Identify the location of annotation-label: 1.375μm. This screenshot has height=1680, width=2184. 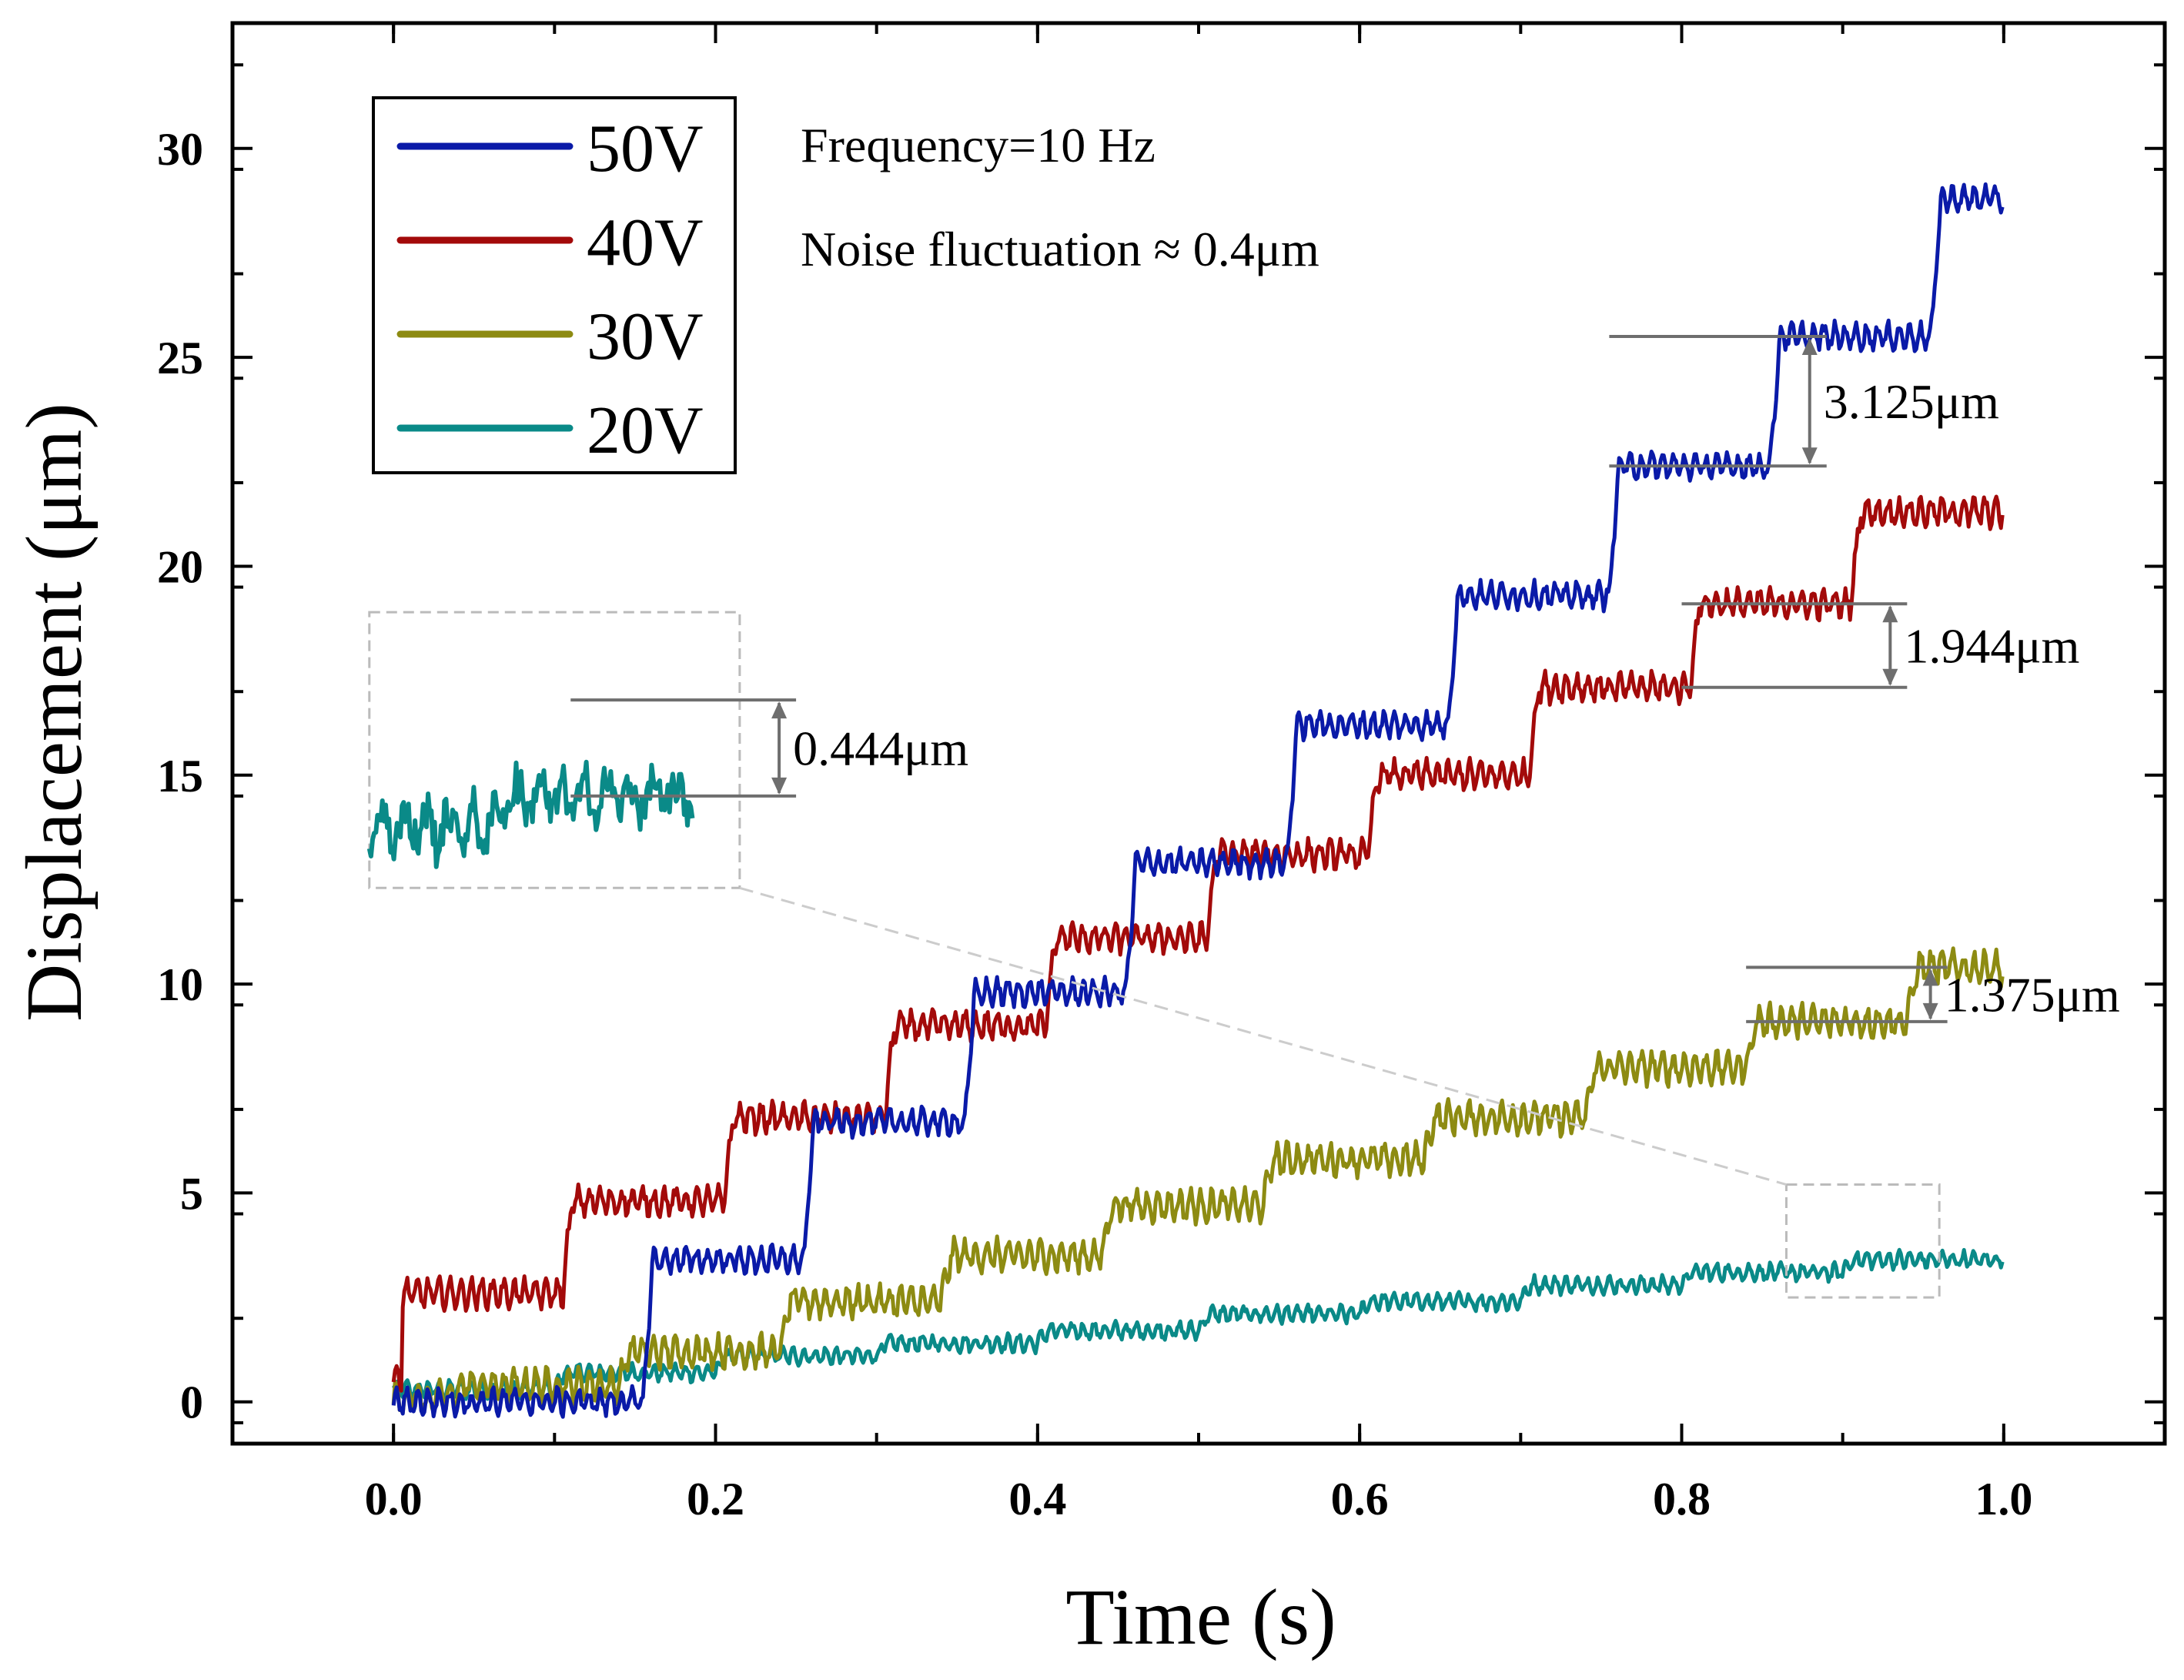
(2033, 995).